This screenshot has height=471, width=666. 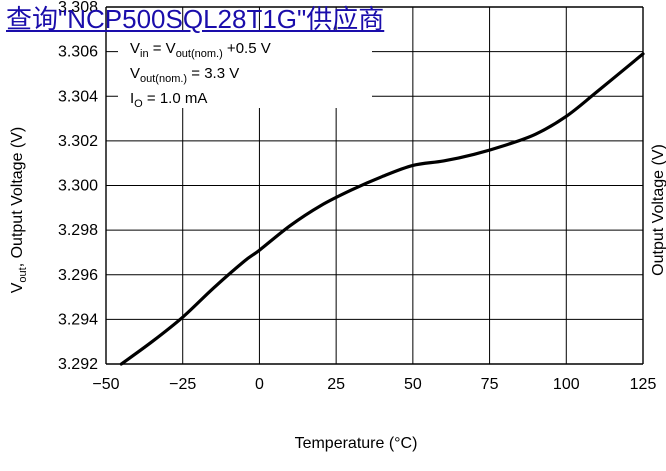 What do you see at coordinates (643, 384) in the screenshot?
I see `x-tick-label: 125` at bounding box center [643, 384].